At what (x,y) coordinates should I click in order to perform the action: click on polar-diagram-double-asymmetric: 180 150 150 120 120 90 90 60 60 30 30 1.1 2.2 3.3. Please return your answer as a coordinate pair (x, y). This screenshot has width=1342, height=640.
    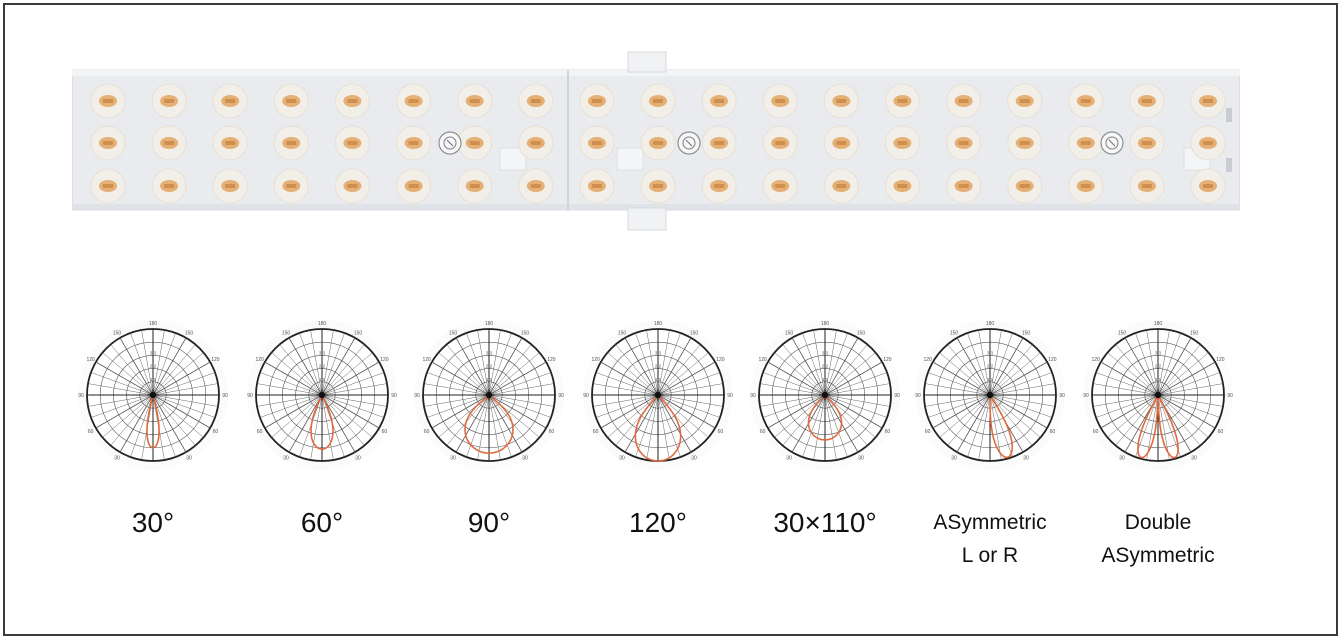
    Looking at the image, I should click on (1158, 395).